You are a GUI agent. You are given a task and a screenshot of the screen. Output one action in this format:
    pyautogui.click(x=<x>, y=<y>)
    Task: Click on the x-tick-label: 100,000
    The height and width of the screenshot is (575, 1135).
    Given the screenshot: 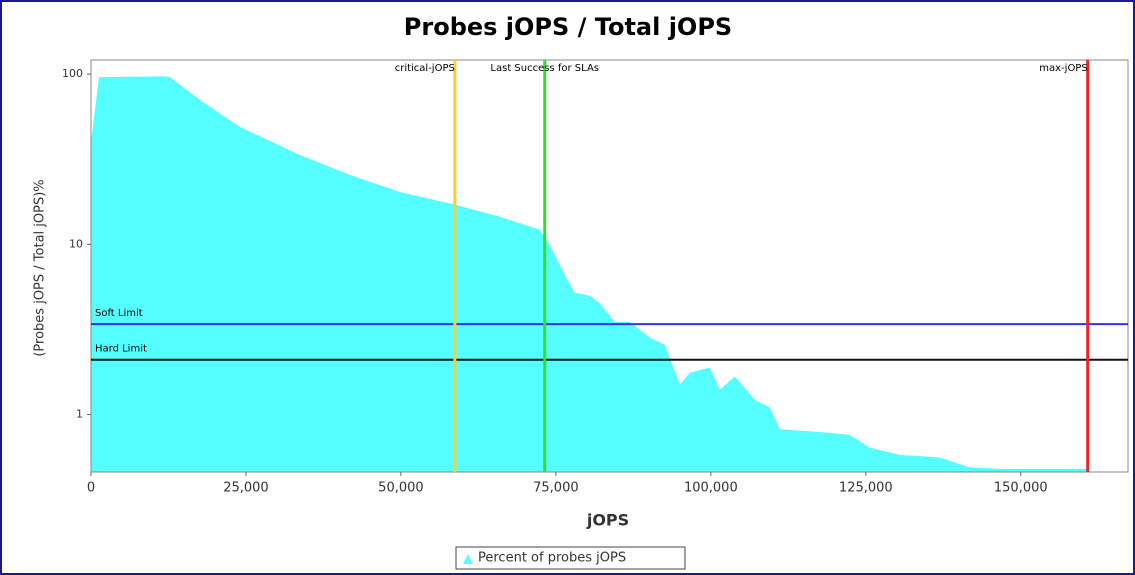 What is the action you would take?
    pyautogui.click(x=711, y=488)
    